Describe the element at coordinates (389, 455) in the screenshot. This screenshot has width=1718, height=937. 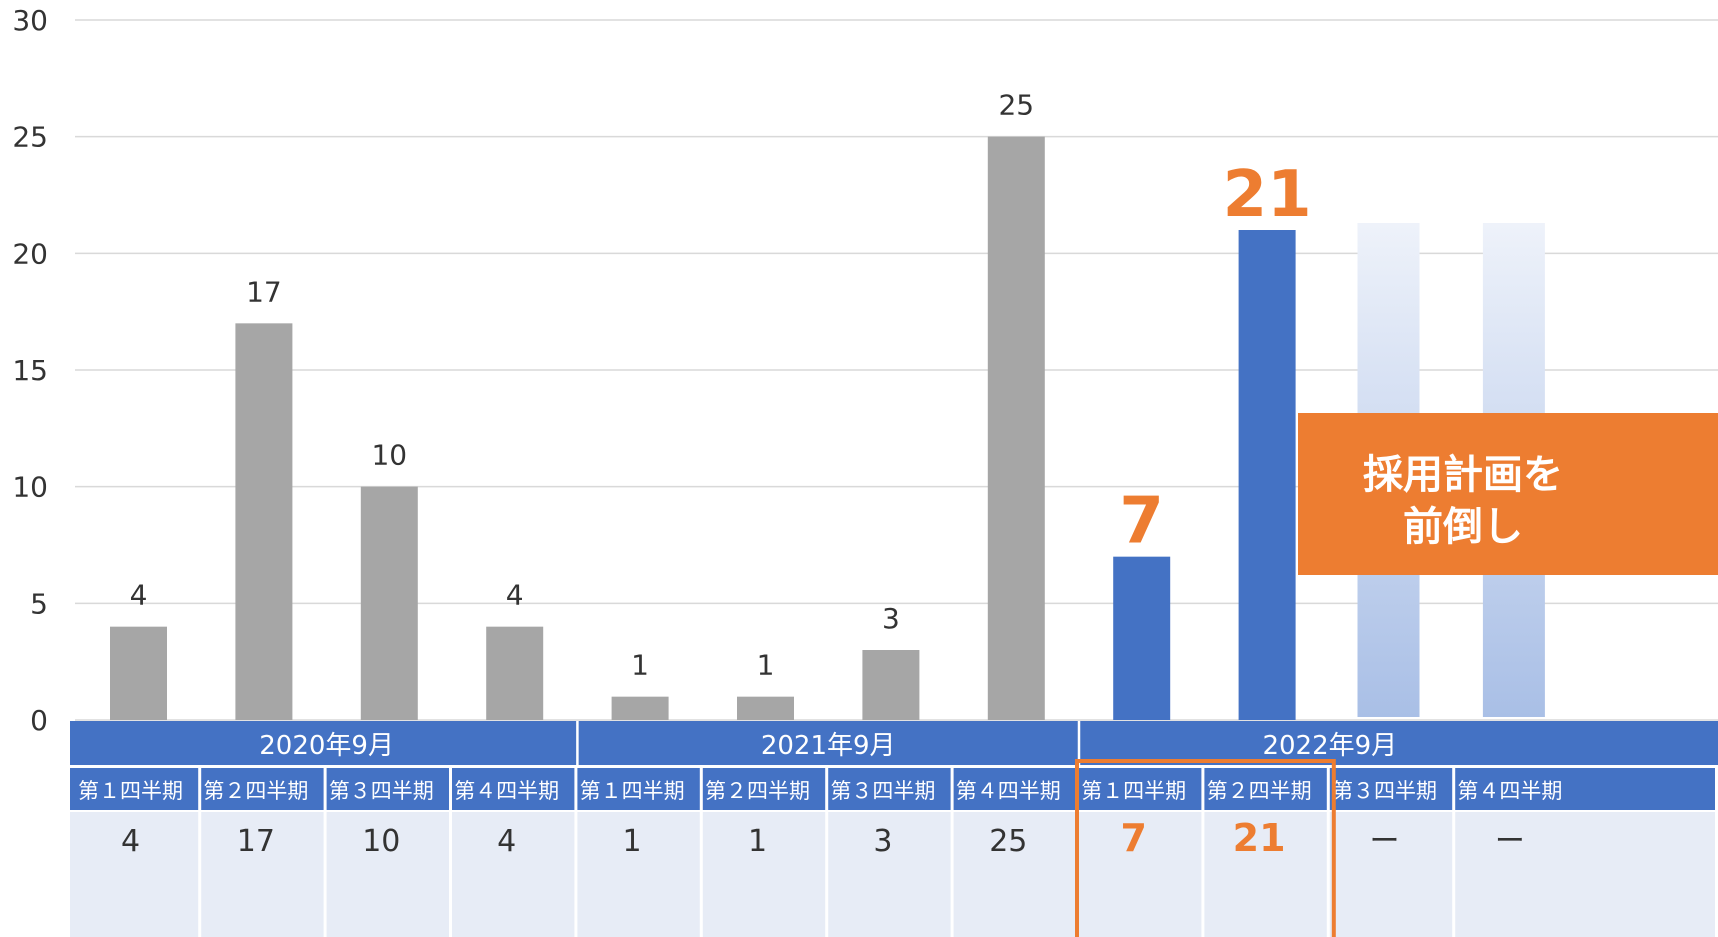
I see `bar-data-label: 10` at that location.